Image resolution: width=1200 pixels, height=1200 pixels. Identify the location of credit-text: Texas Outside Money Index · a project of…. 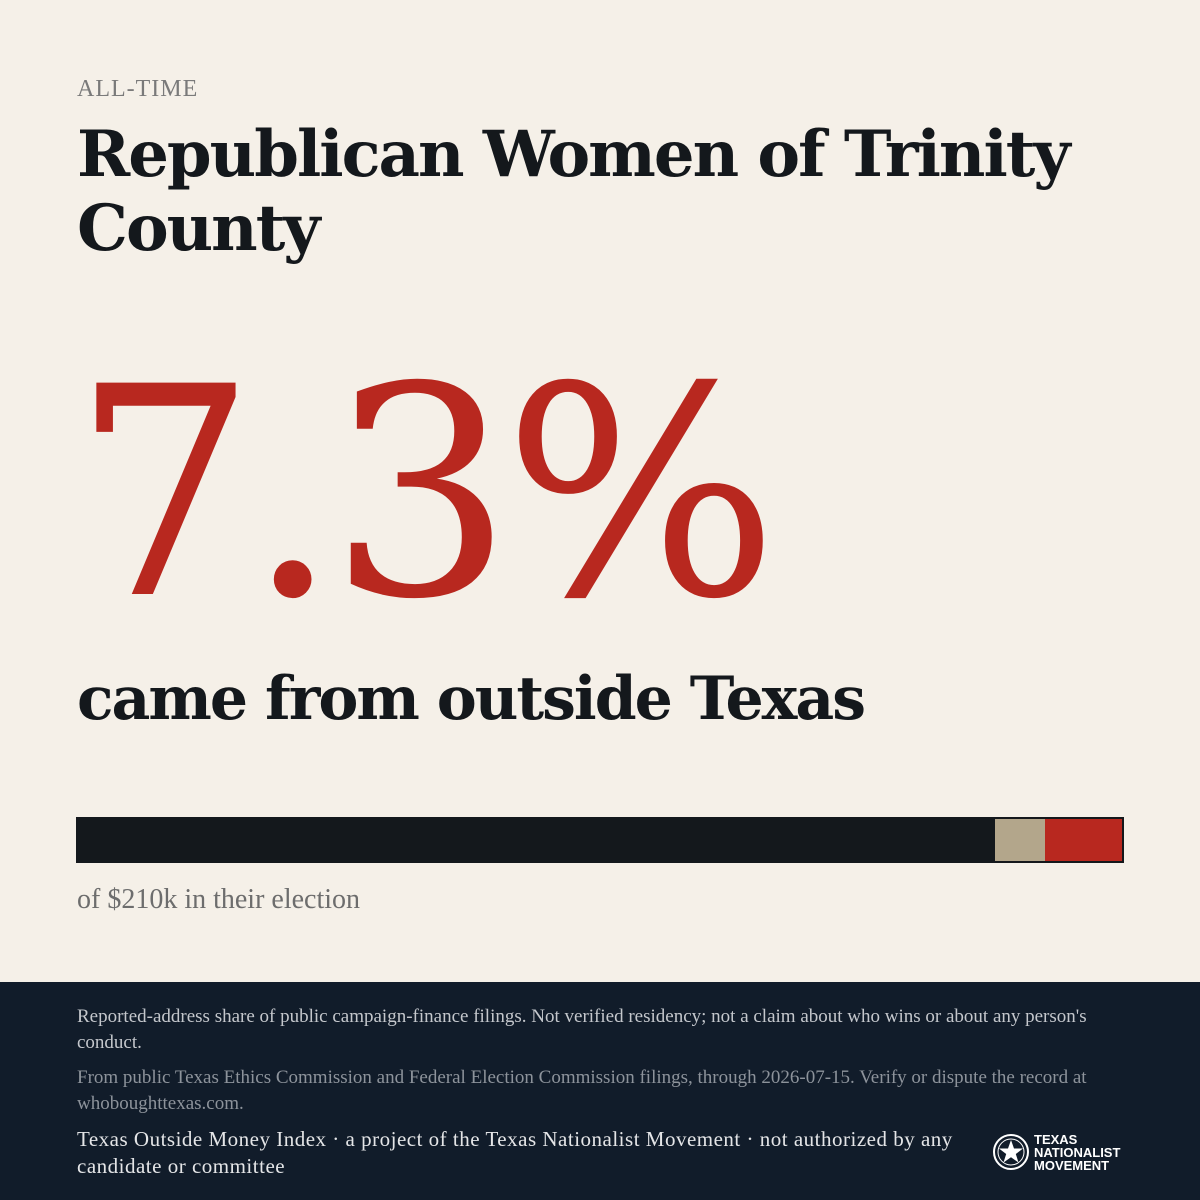
(515, 1152).